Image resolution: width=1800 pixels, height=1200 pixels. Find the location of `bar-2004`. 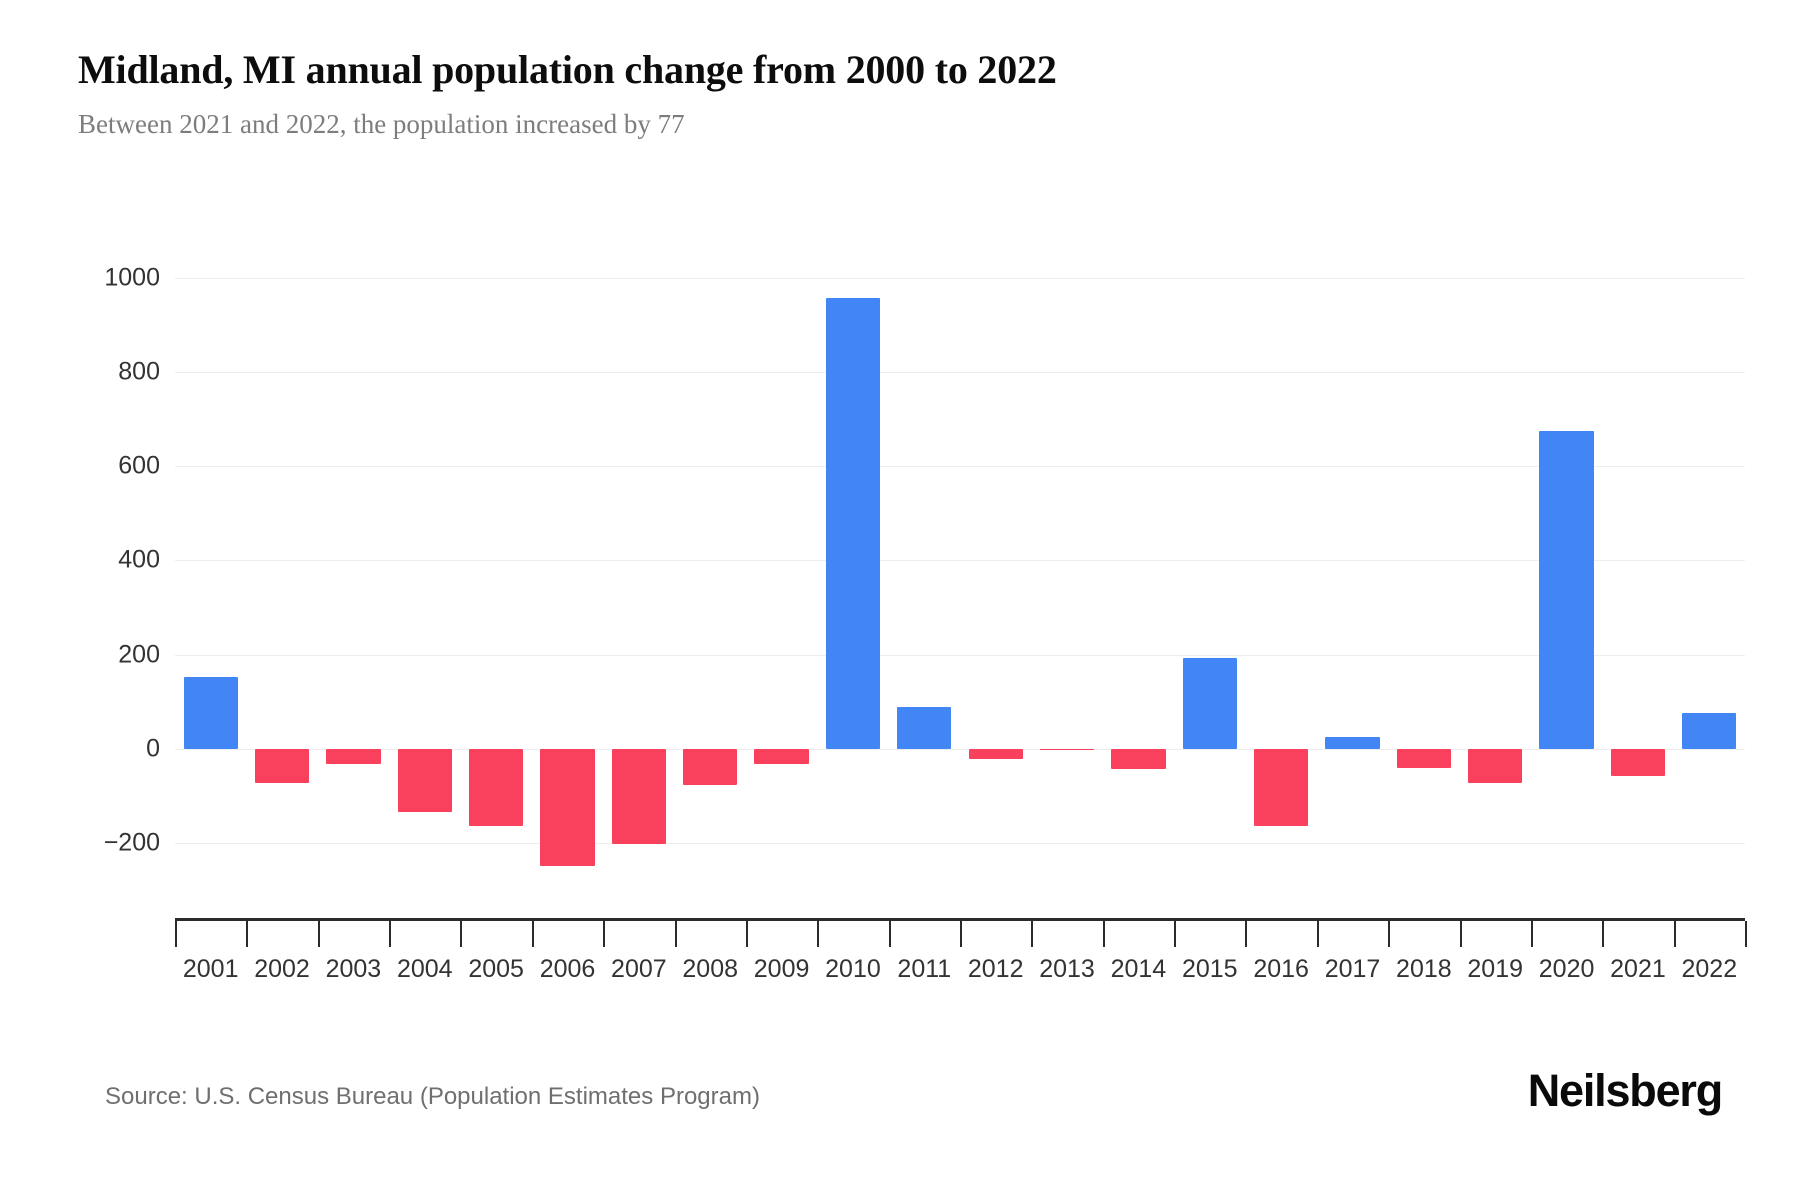

bar-2004 is located at coordinates (424, 780).